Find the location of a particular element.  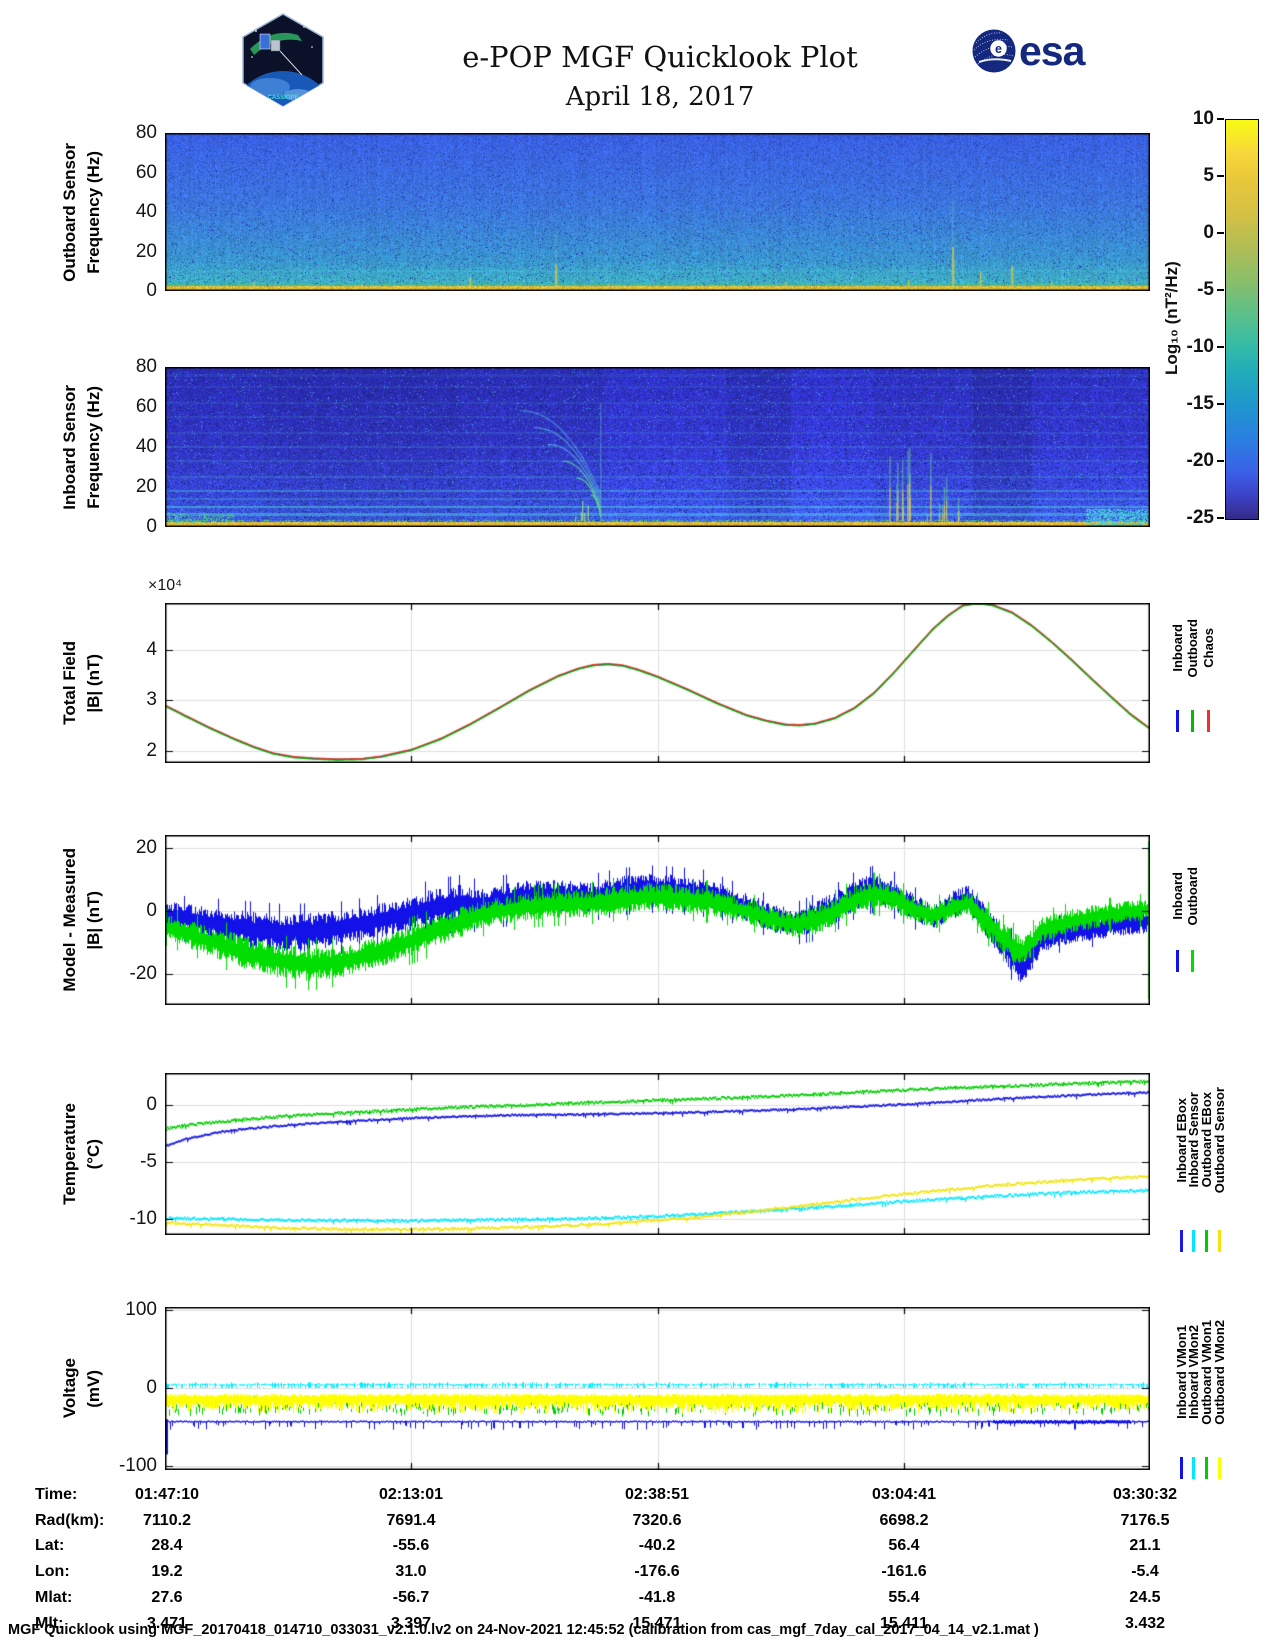

ytick-outboard-spectrogram-0: 0 is located at coordinates (151, 290).